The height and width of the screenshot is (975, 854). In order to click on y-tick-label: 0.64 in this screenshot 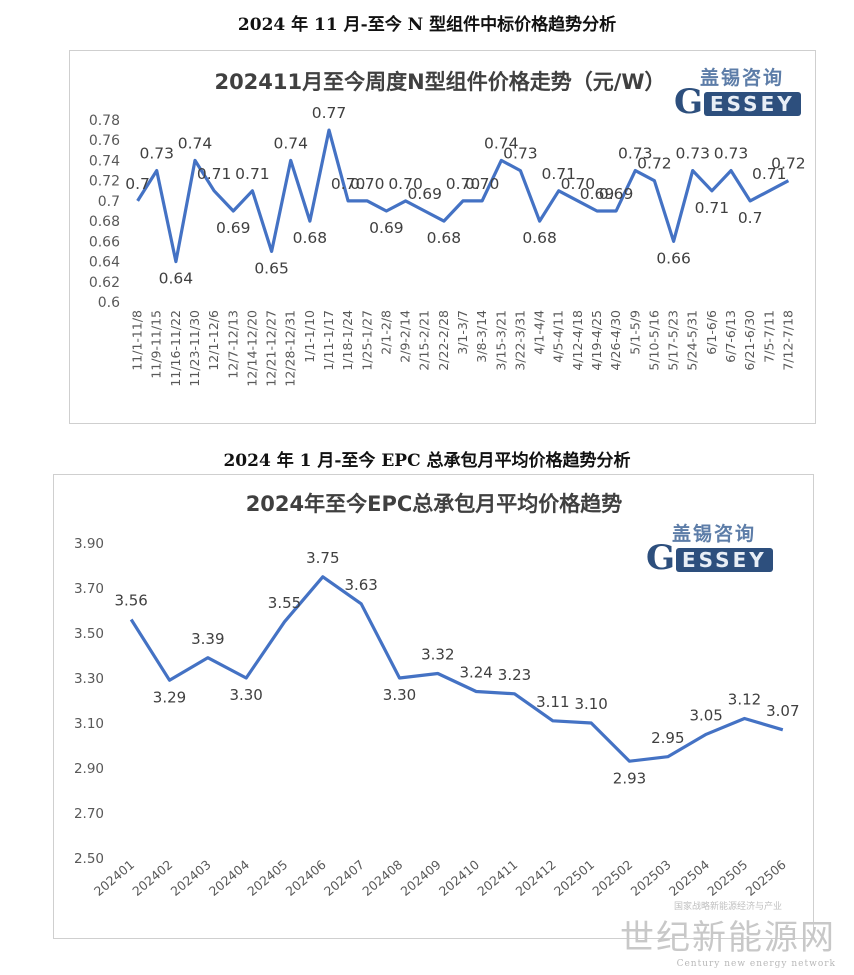, I will do `click(104, 263)`.